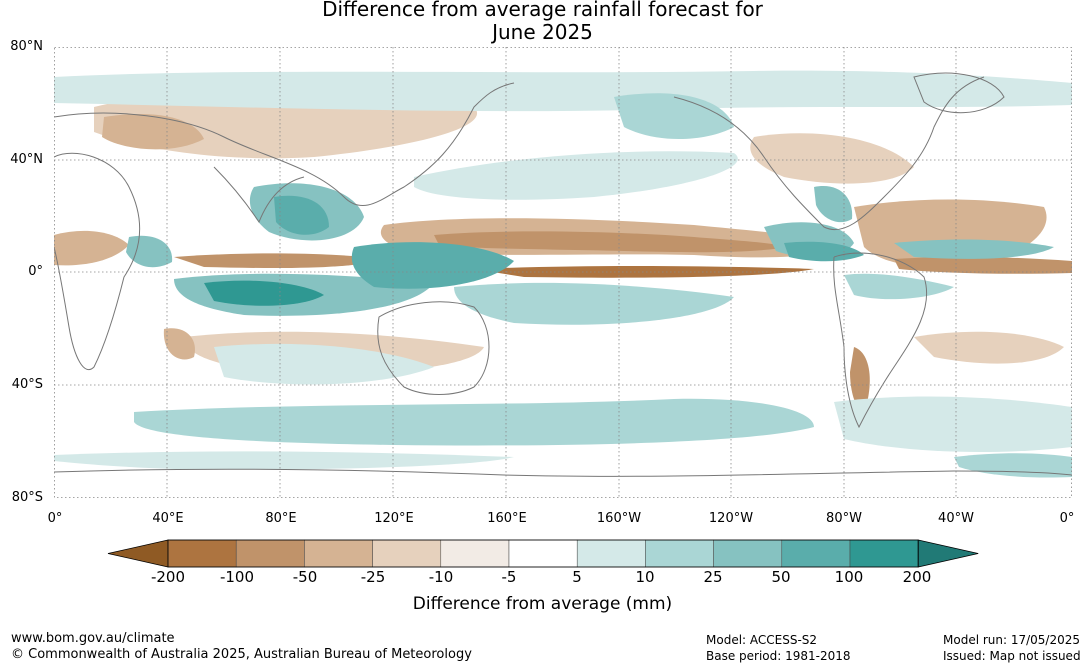 The image size is (1085, 667). What do you see at coordinates (55, 518) in the screenshot?
I see `lon-label-0: 0°` at bounding box center [55, 518].